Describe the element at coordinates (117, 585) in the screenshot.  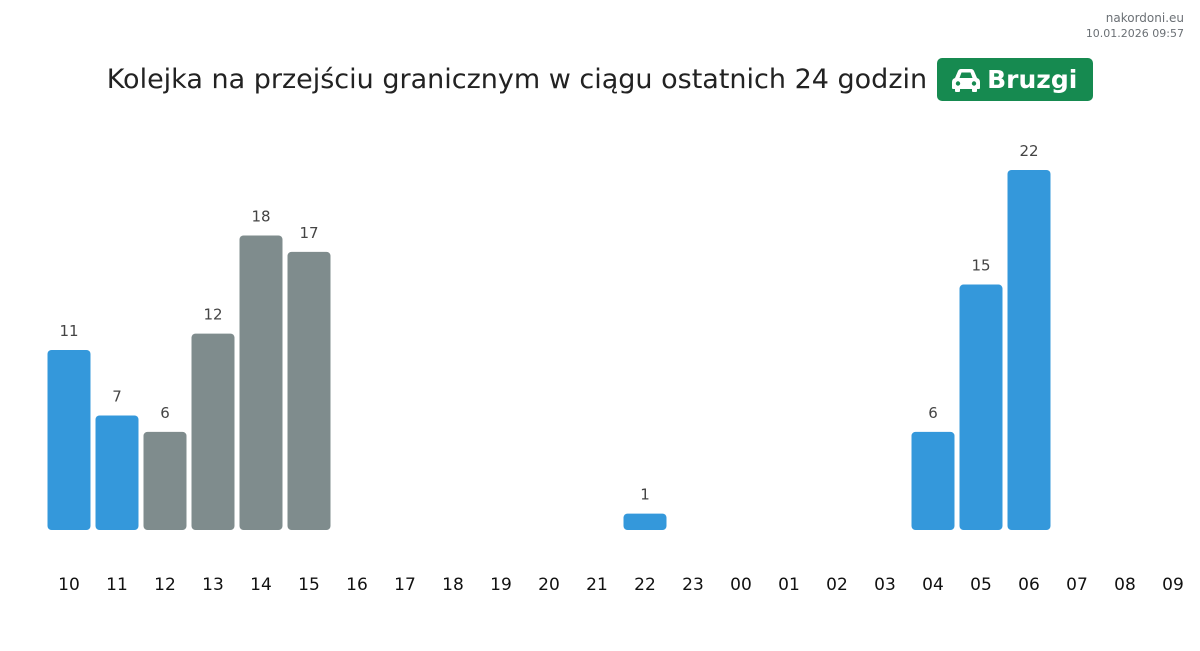
I see `x-tick-11: 11` at that location.